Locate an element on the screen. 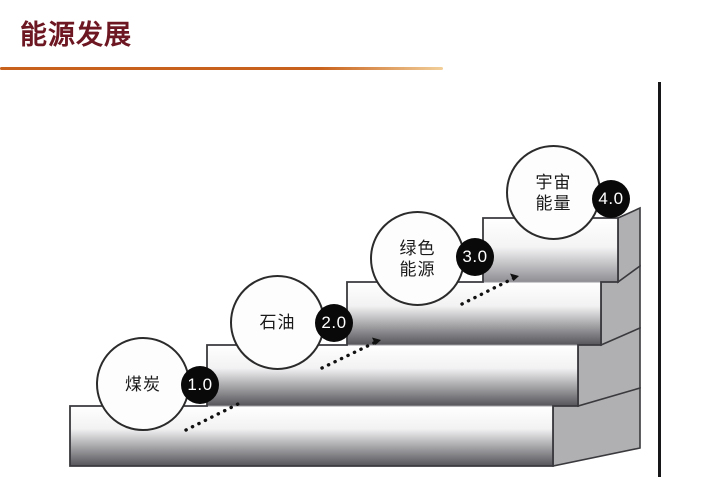 Image resolution: width=720 pixels, height=489 pixels. stage-label-4: 宇宙 能量 is located at coordinates (553, 192).